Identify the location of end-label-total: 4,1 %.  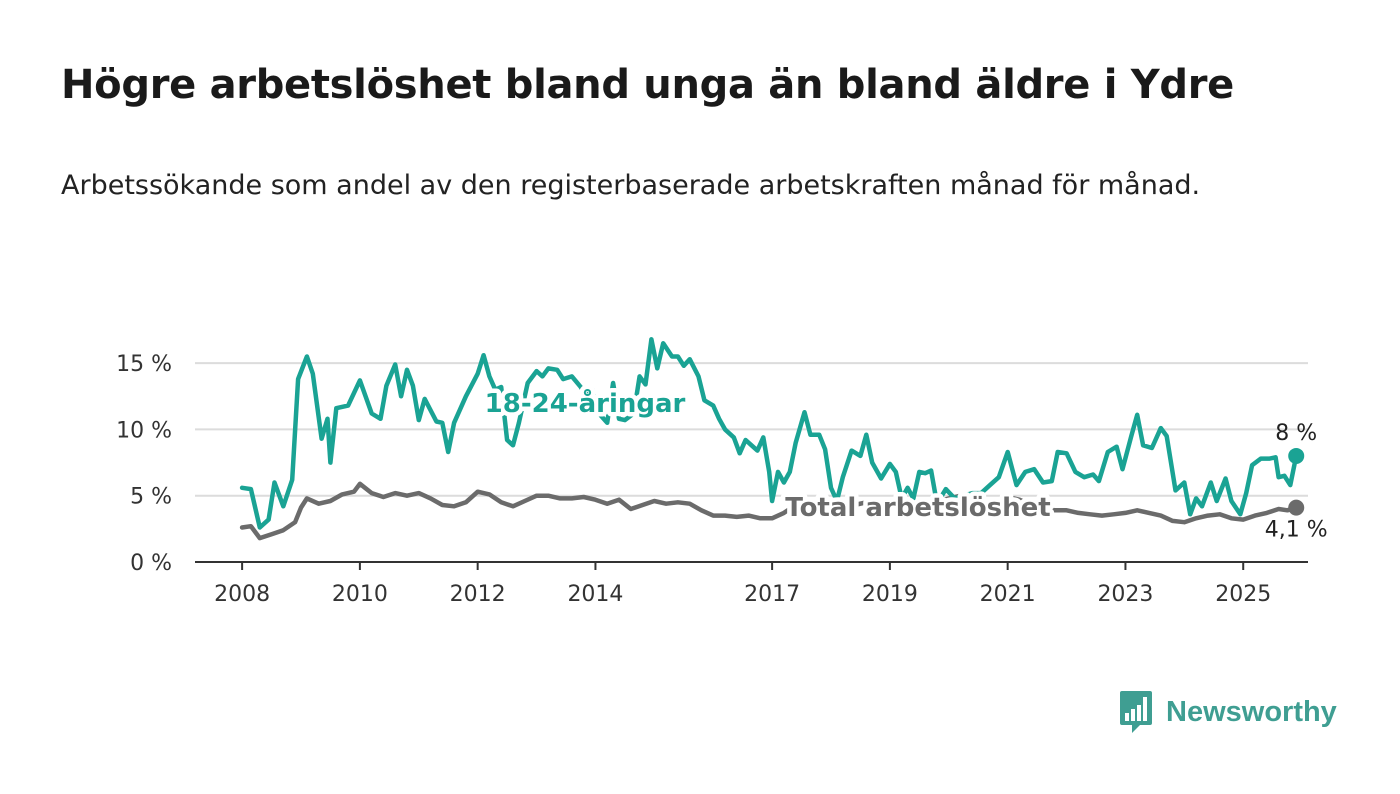
(1296, 530).